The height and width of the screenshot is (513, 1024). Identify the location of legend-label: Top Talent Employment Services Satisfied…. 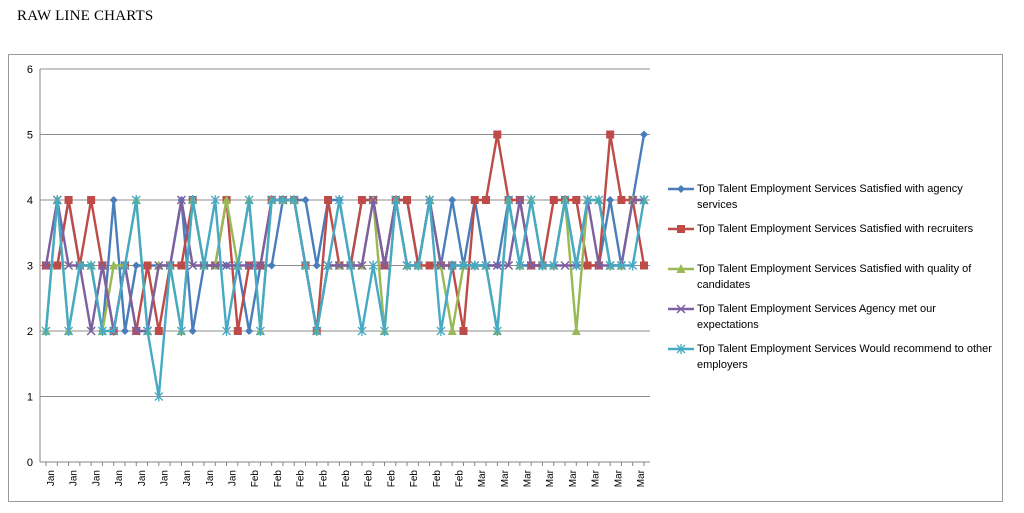
(834, 277).